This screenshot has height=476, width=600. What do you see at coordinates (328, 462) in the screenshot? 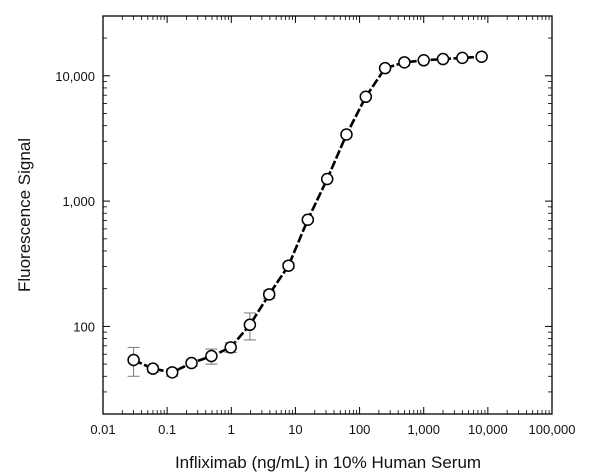
I see `x-axis-title: Infliximab (ng/mL) in 10% Human Serum` at bounding box center [328, 462].